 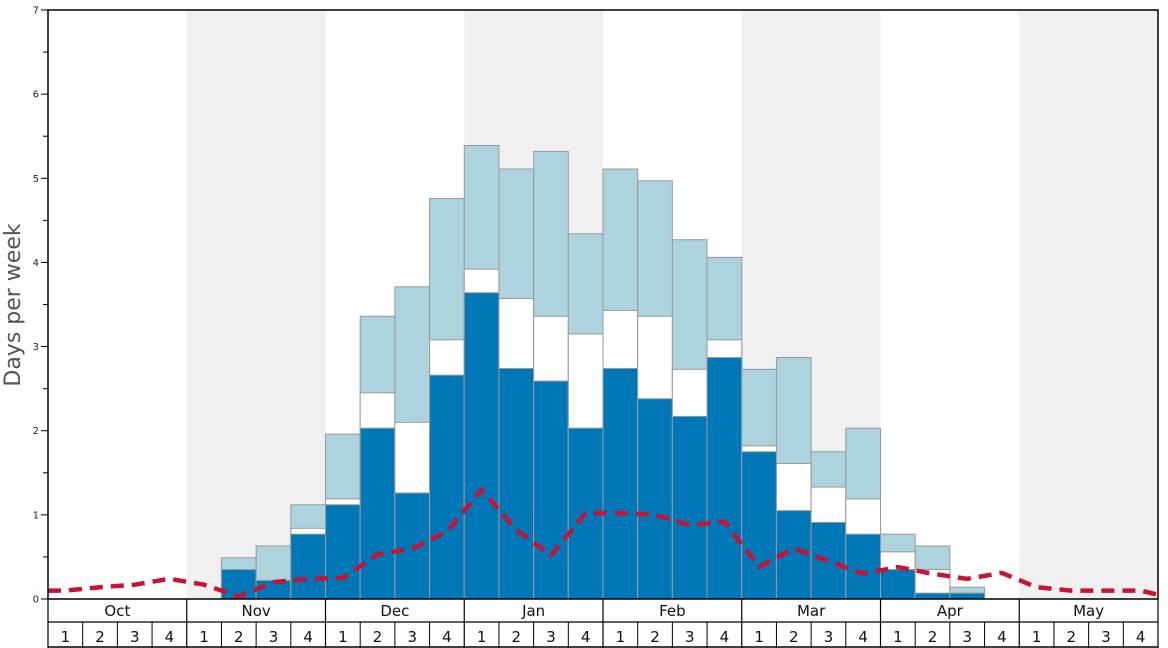 I want to click on y-tick-label: 5, so click(x=36, y=179).